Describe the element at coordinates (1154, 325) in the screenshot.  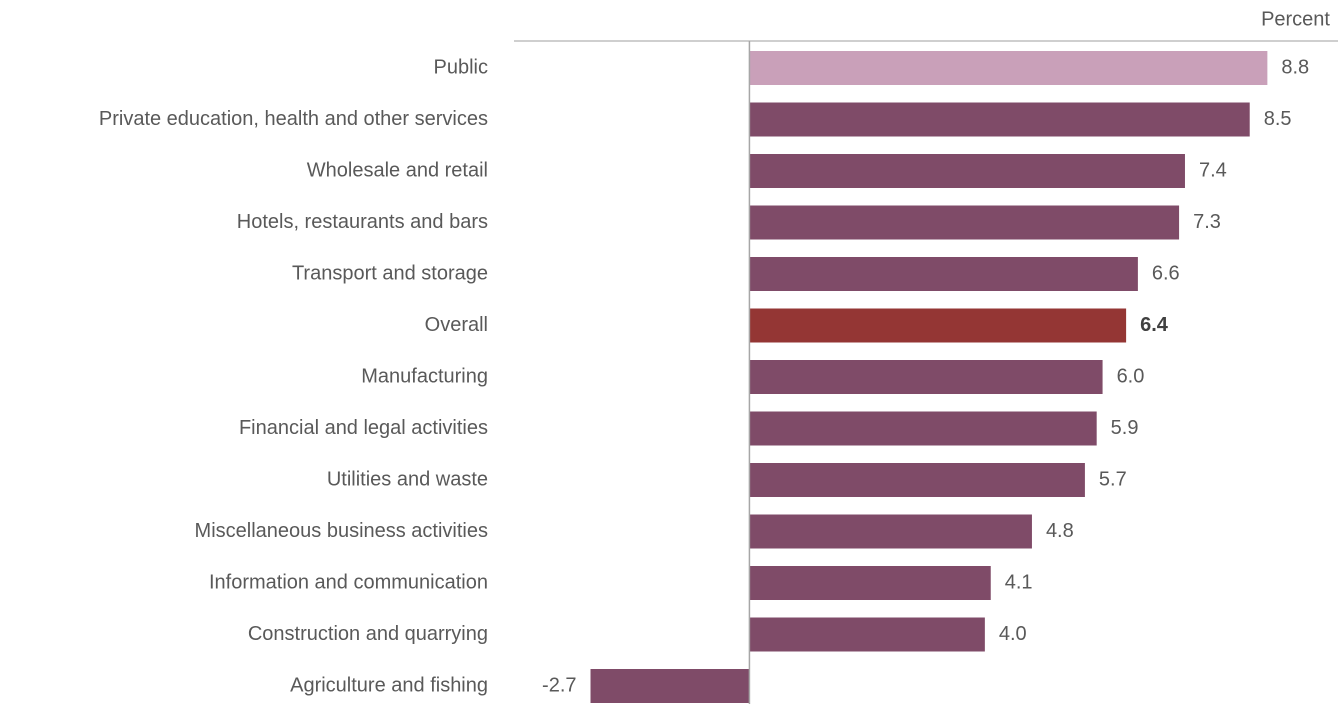
I see `value-label: 6.4` at that location.